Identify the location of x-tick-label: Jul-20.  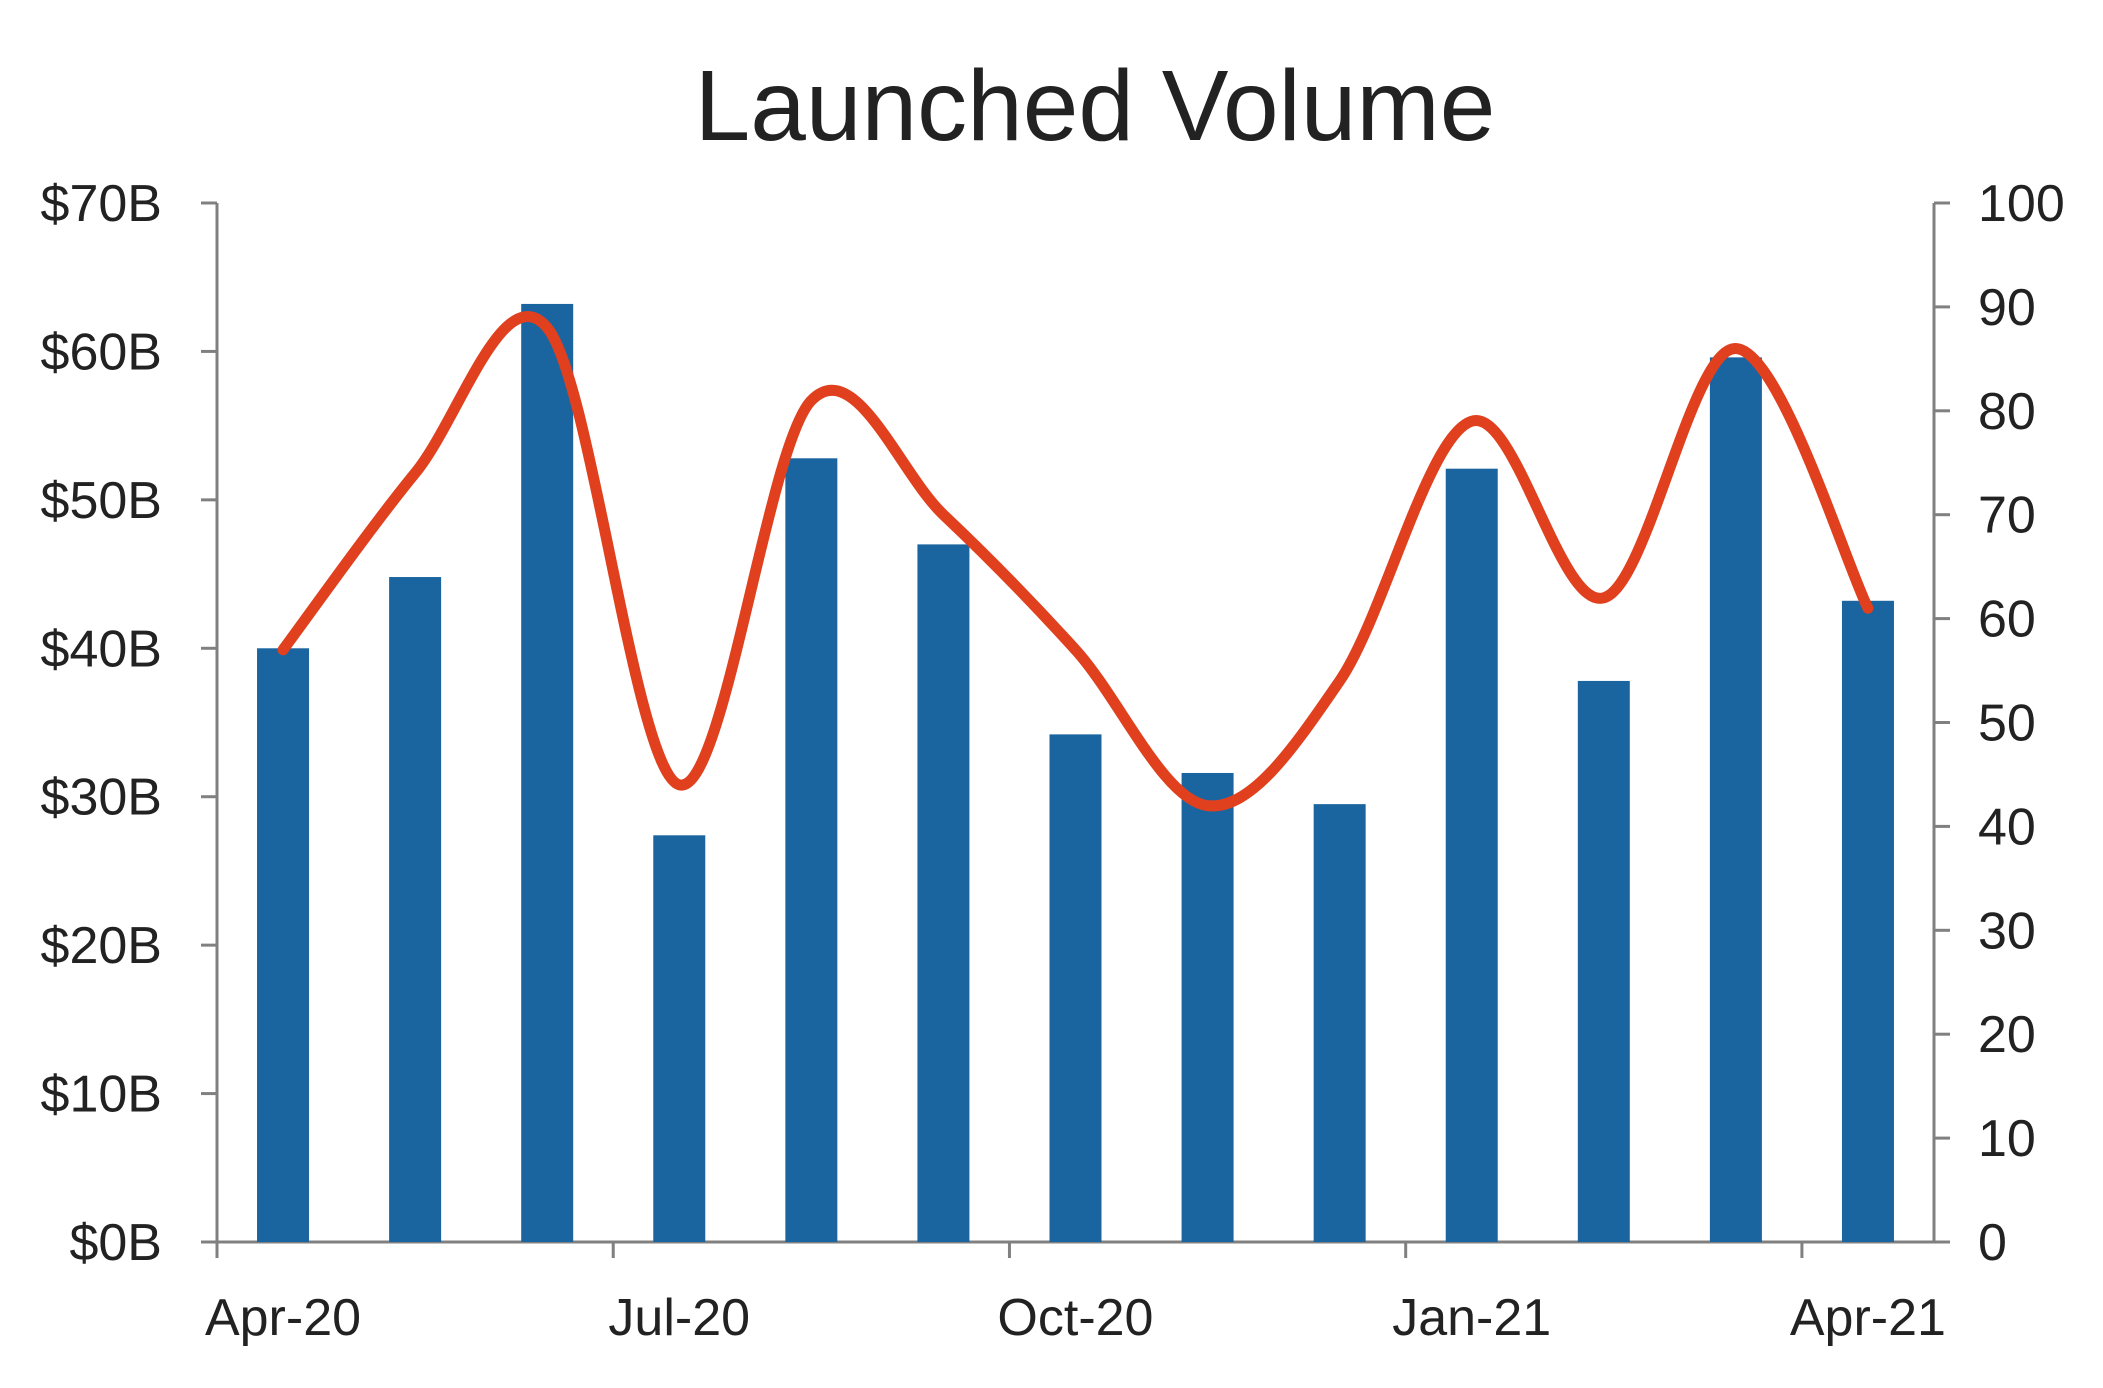
(679, 1318).